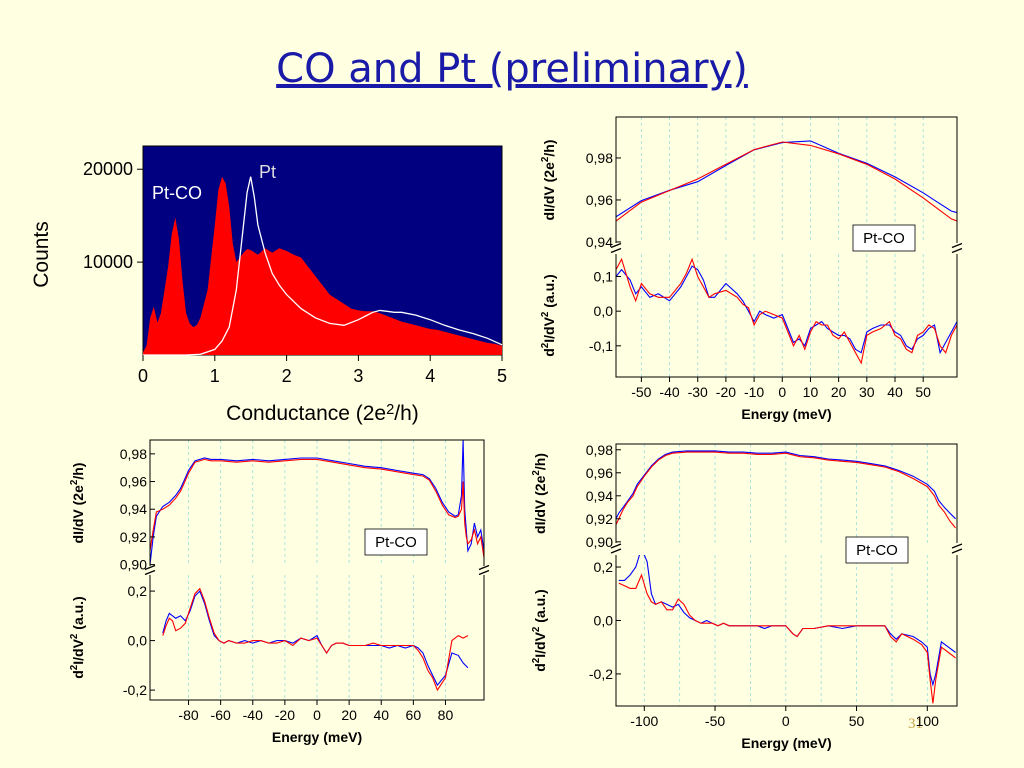 Image resolution: width=1024 pixels, height=768 pixels. Describe the element at coordinates (512, 69) in the screenshot. I see `slide-title: CO and Pt (preliminary)` at that location.